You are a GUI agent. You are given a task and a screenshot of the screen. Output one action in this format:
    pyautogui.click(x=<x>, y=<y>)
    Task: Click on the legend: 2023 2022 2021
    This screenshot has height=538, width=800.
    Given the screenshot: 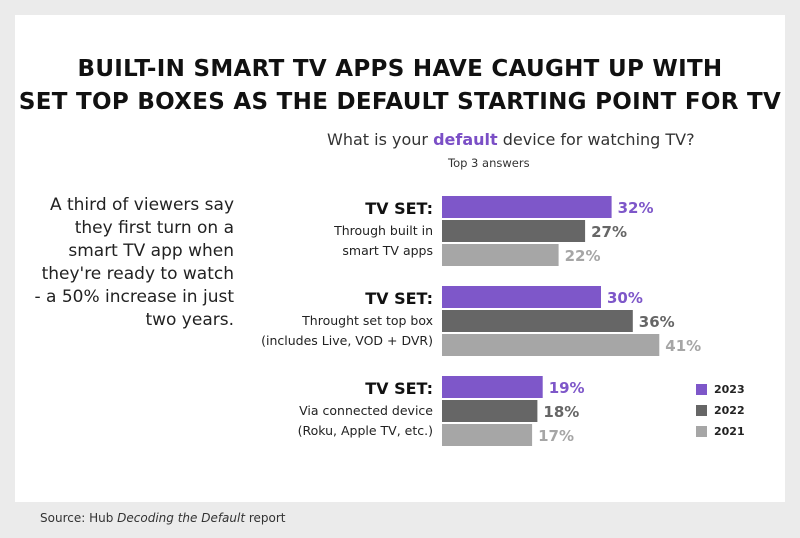 What is the action you would take?
    pyautogui.click(x=720, y=410)
    